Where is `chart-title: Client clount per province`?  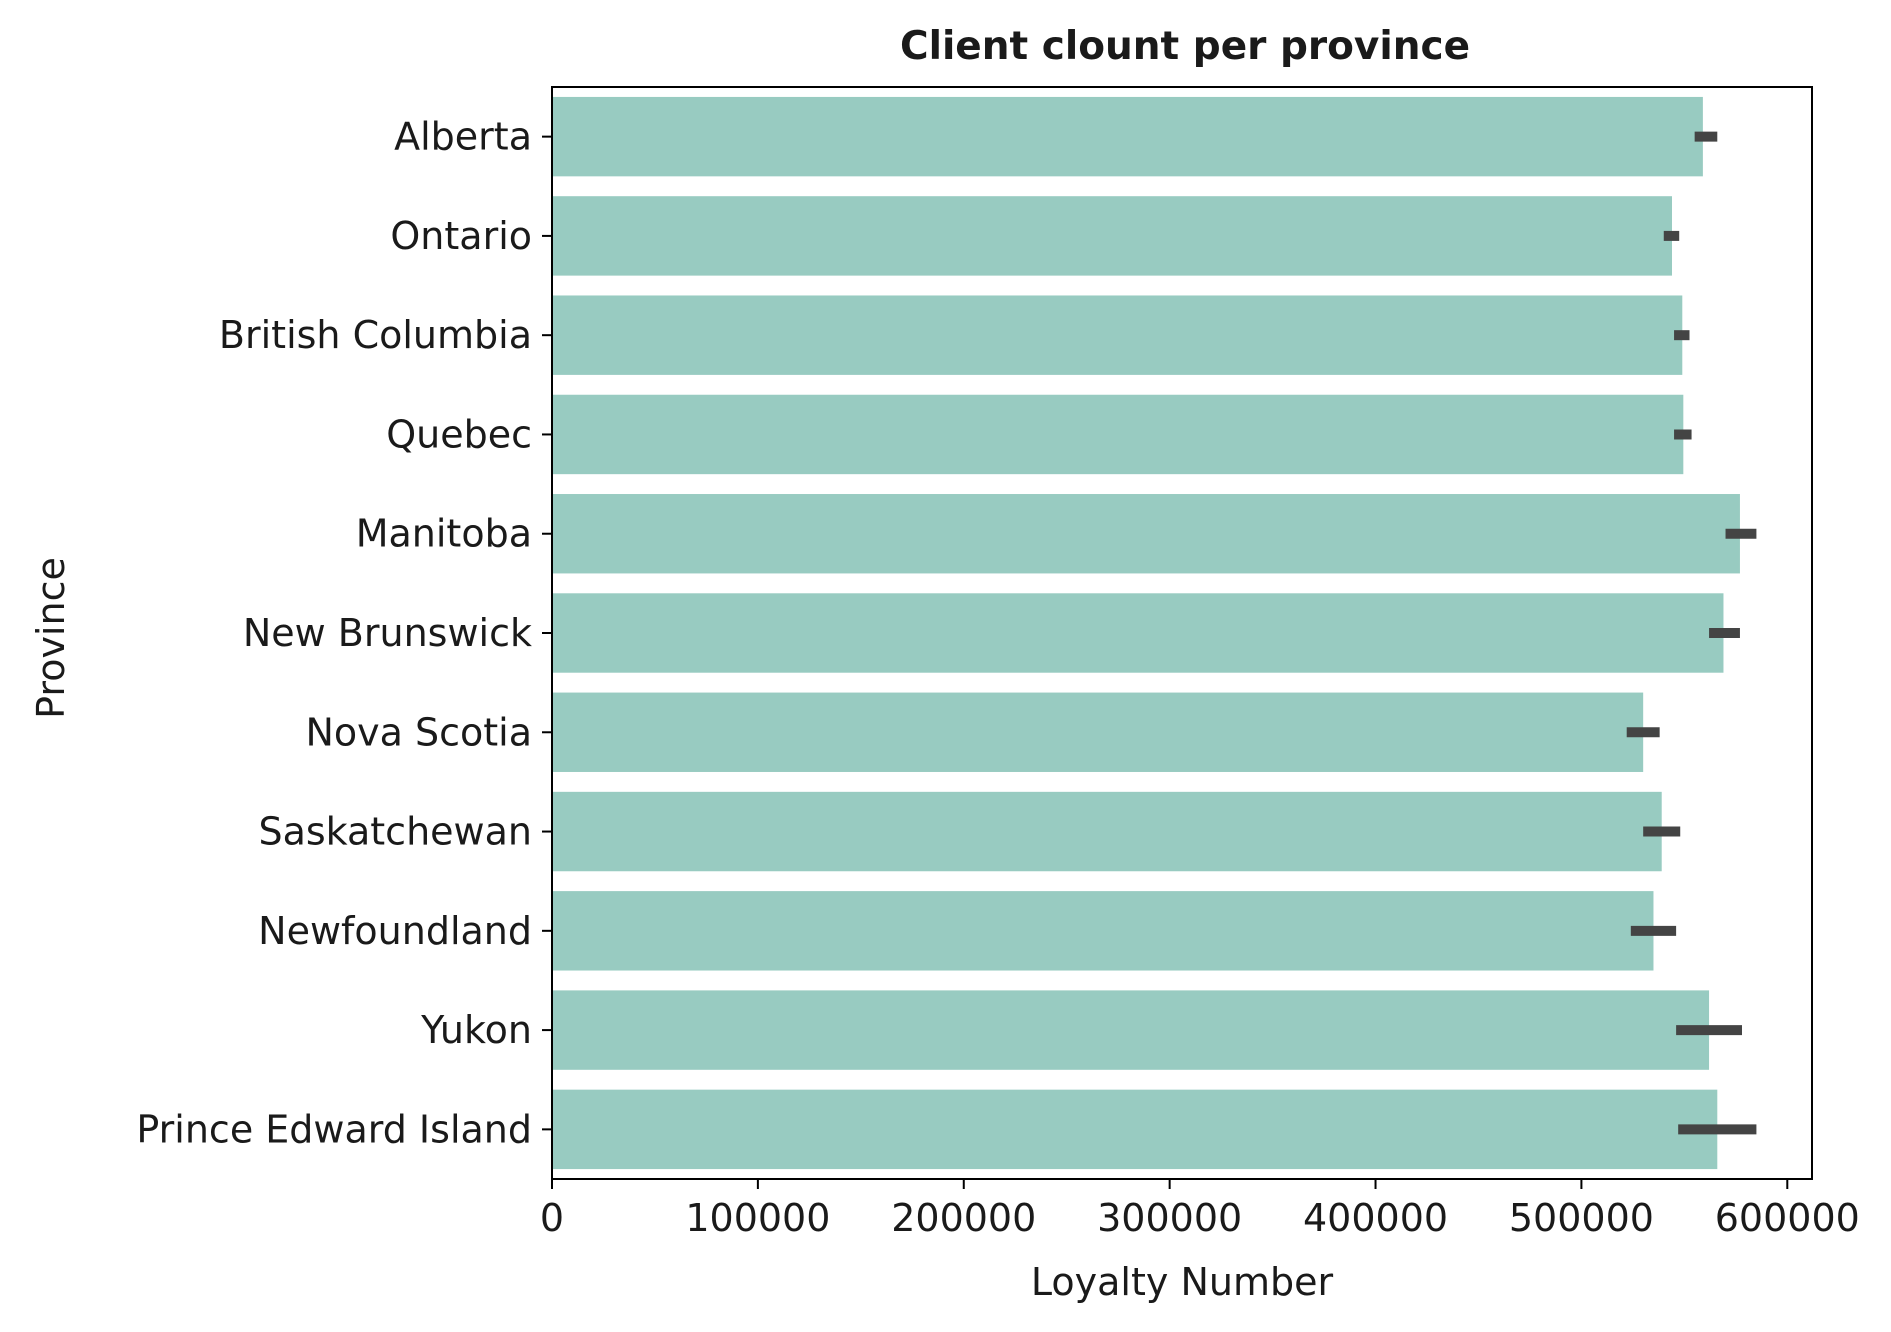
chart-title: Client clount per province is located at coordinates (1185, 46).